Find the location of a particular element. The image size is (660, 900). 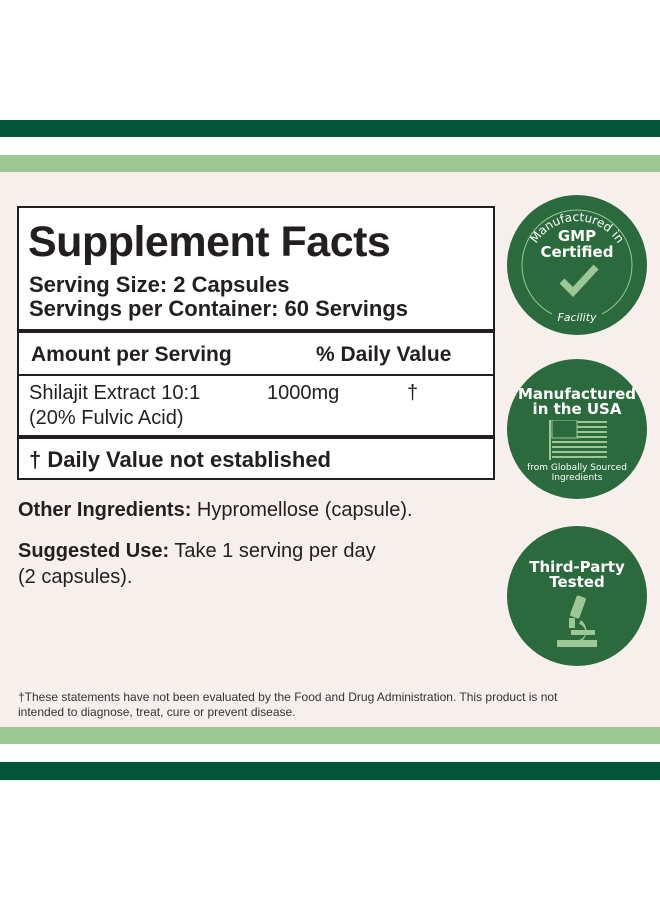

thin-divider is located at coordinates (256, 375).